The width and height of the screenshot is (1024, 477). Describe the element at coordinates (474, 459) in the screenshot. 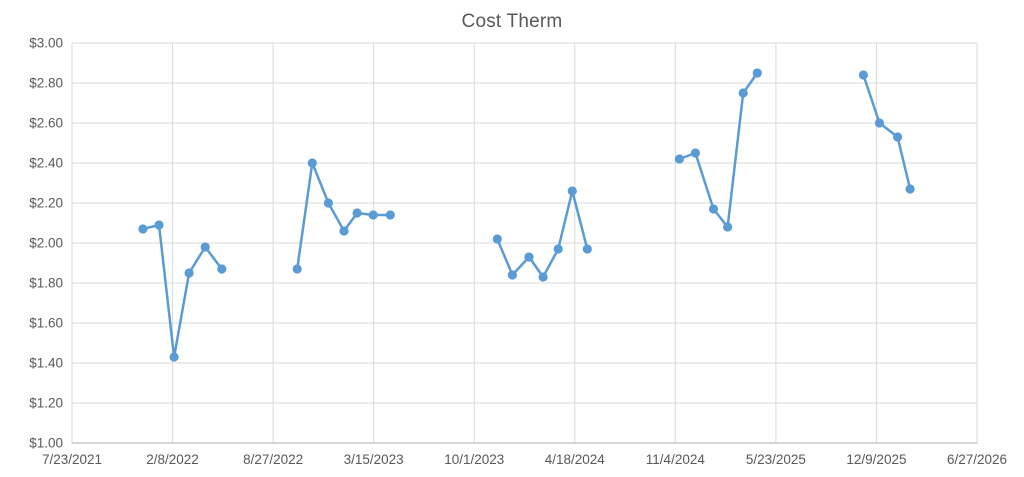

I see `x-axis-tick-label: 10/1/2023` at that location.